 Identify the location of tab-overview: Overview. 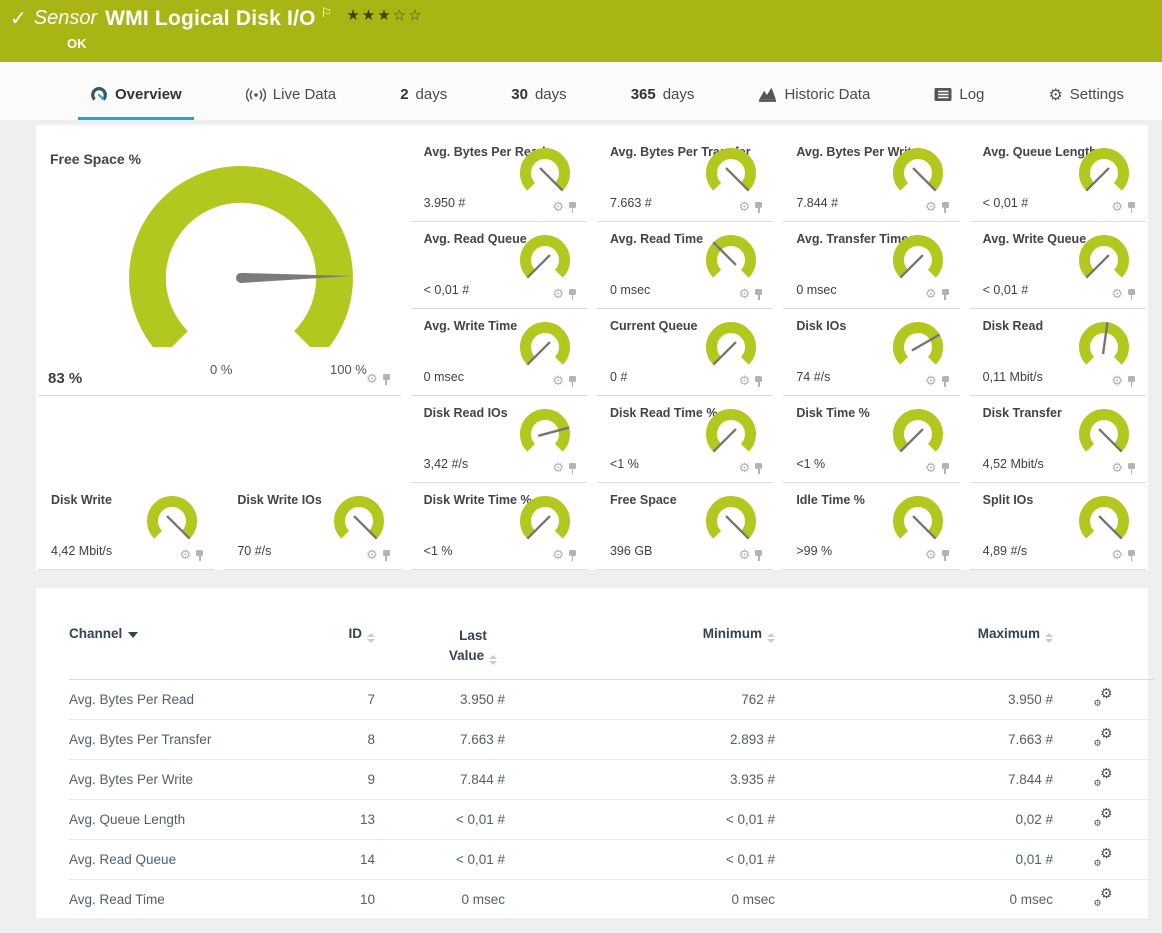
(136, 96).